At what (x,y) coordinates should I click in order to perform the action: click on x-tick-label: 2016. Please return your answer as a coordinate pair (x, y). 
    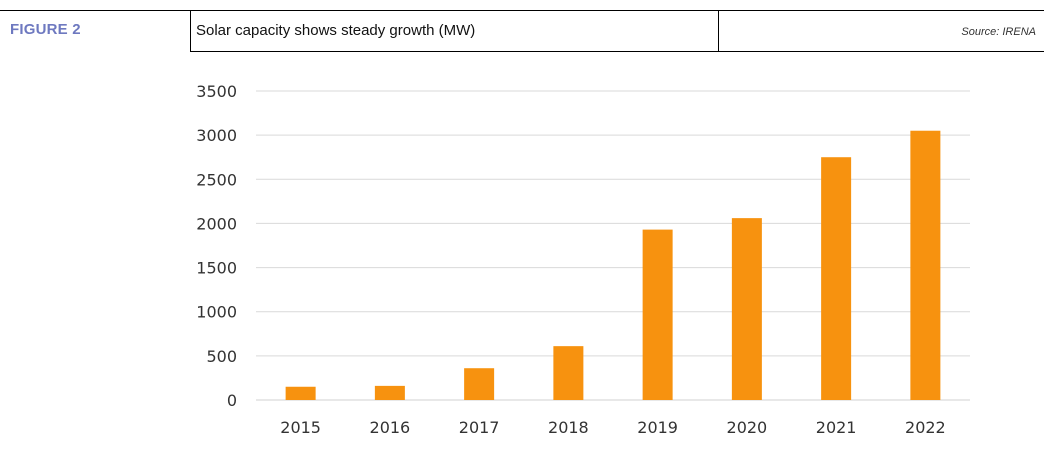
    Looking at the image, I should click on (390, 427).